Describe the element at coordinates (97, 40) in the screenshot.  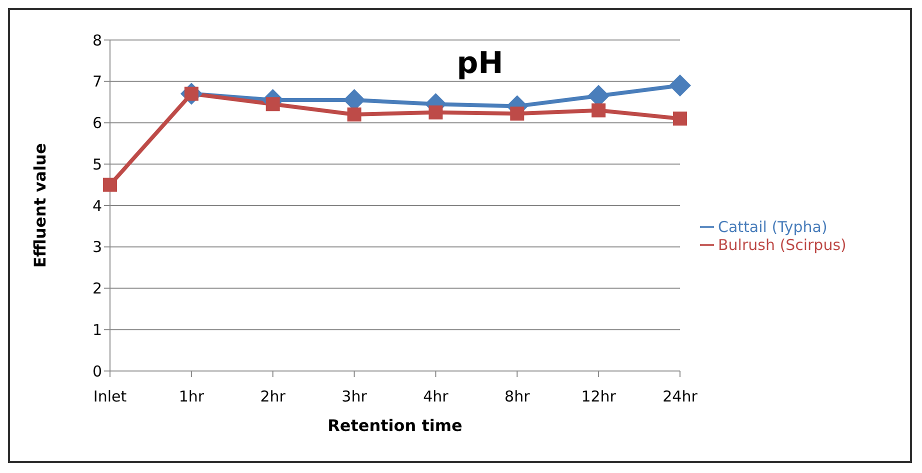
I see `y-tick-label: 8` at that location.